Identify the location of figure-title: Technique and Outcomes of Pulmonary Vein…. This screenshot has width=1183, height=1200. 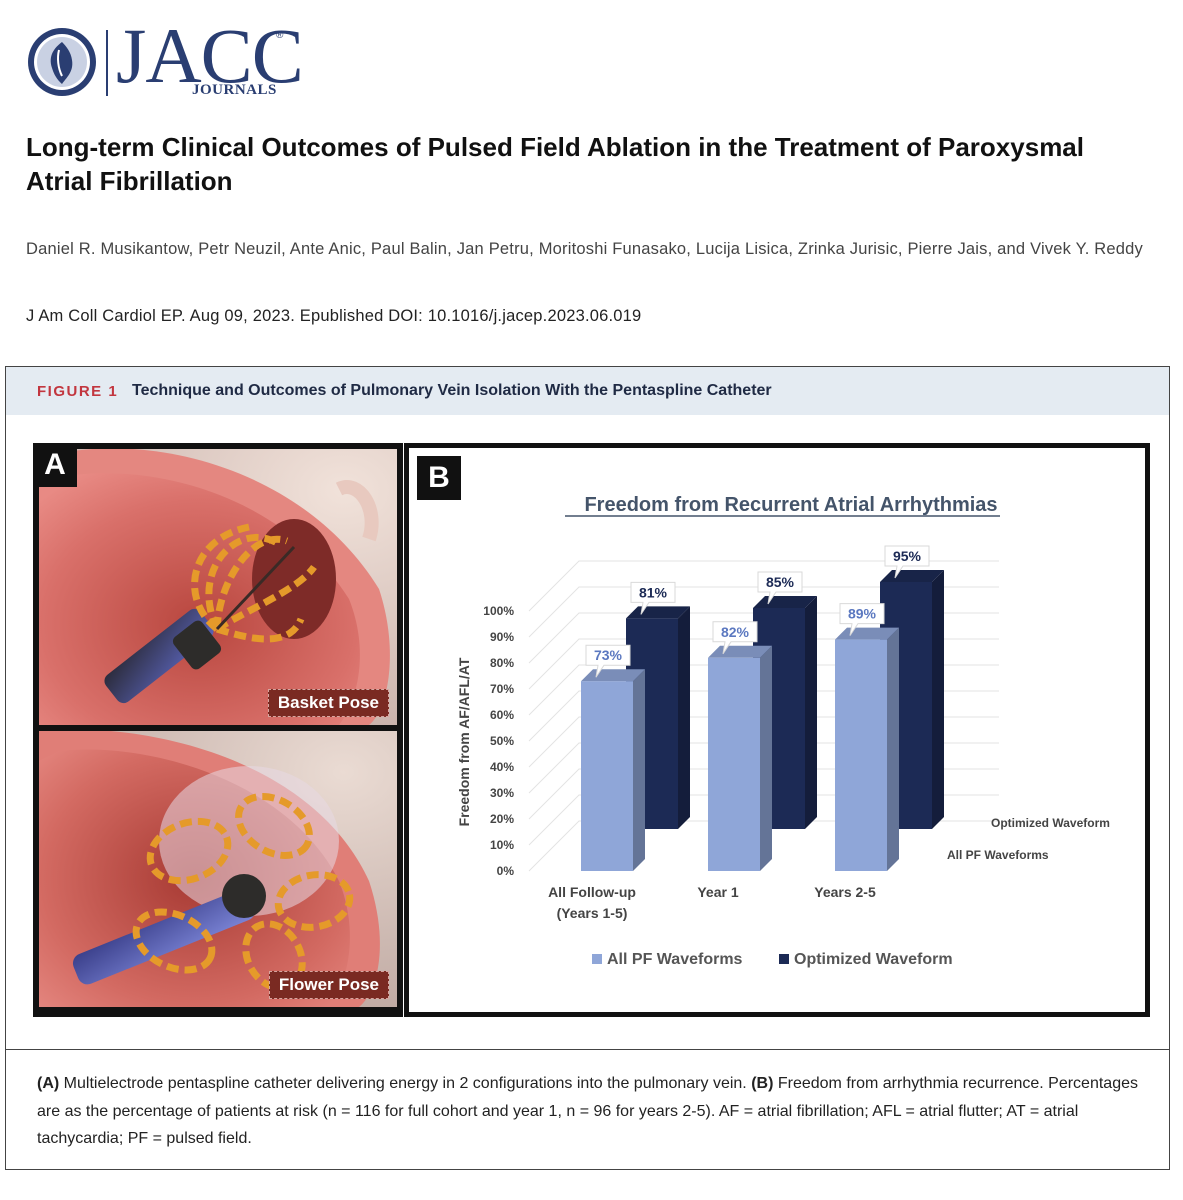
(452, 390).